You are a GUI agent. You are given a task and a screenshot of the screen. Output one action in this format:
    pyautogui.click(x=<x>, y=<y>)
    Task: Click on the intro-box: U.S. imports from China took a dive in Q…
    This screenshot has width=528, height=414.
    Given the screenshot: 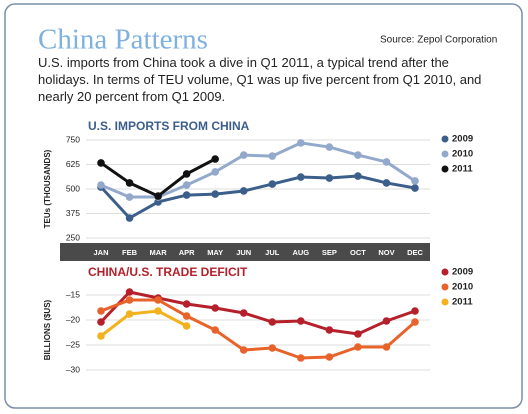 What is the action you would take?
    pyautogui.click(x=260, y=79)
    